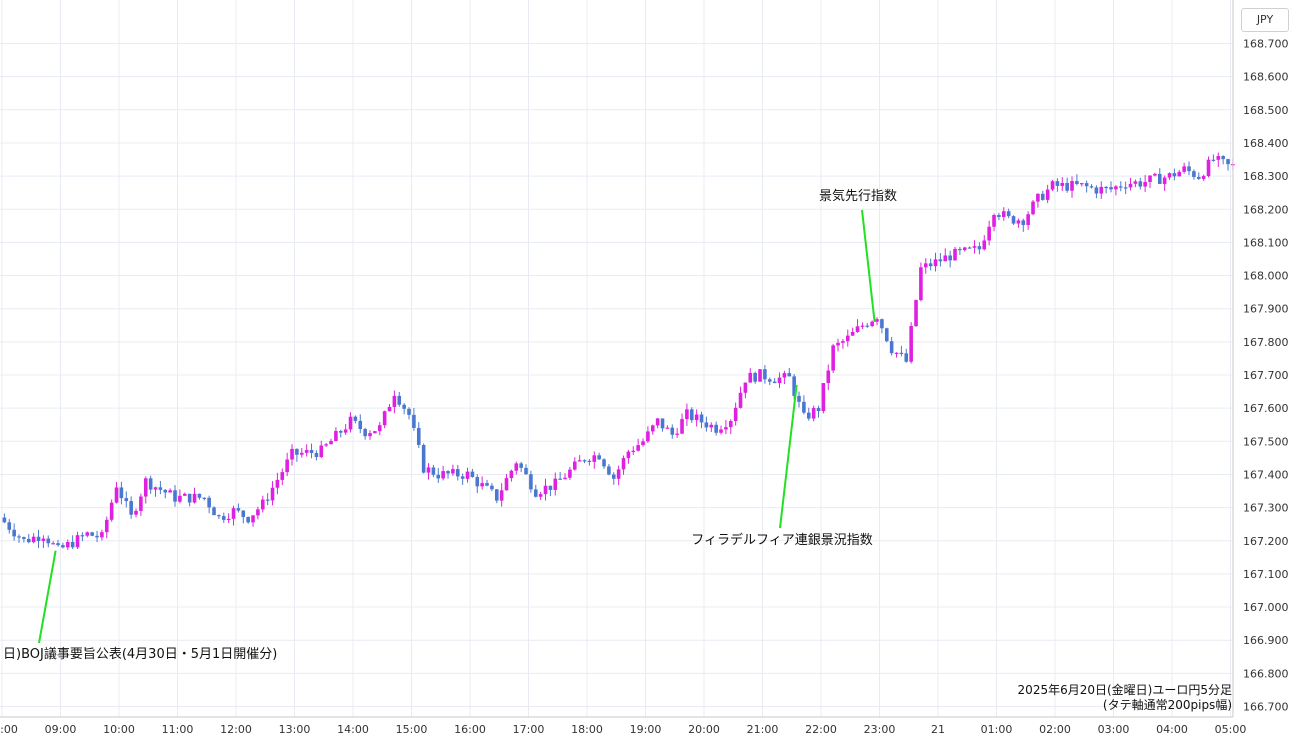  I want to click on annotation-line, so click(47, 597).